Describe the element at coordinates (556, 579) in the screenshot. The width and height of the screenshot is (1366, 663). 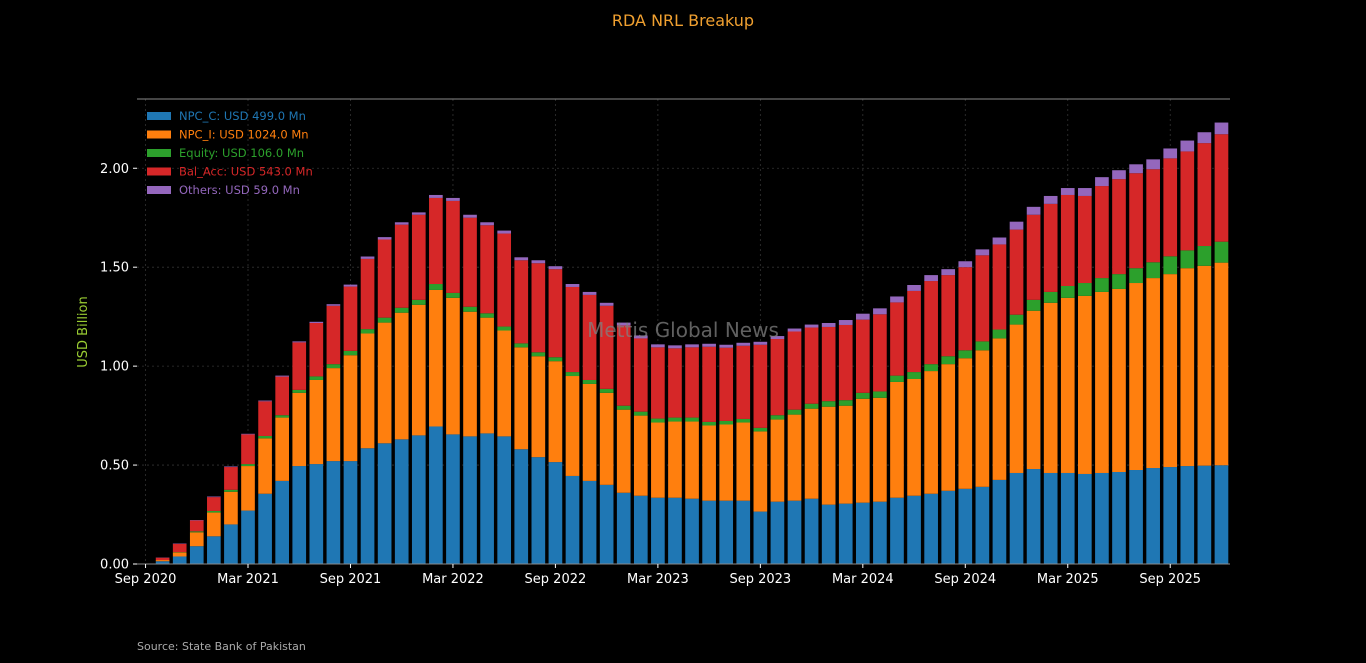
I see `x-tick-label: Sep 2022` at that location.